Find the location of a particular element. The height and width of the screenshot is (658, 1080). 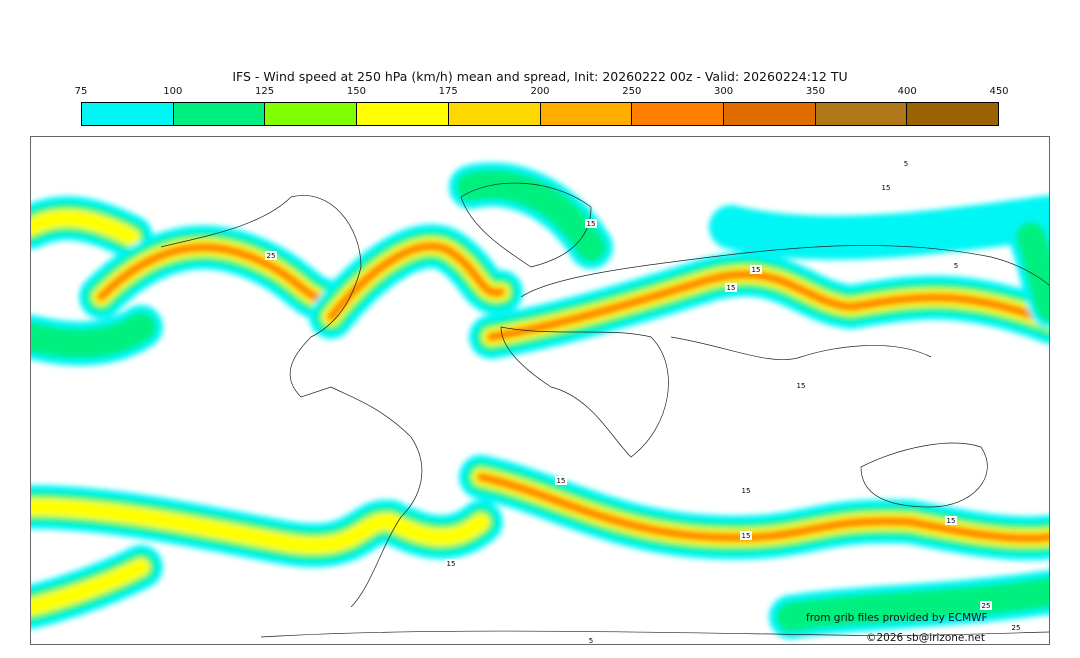

colorbar-tick: 200 is located at coordinates (540, 91).